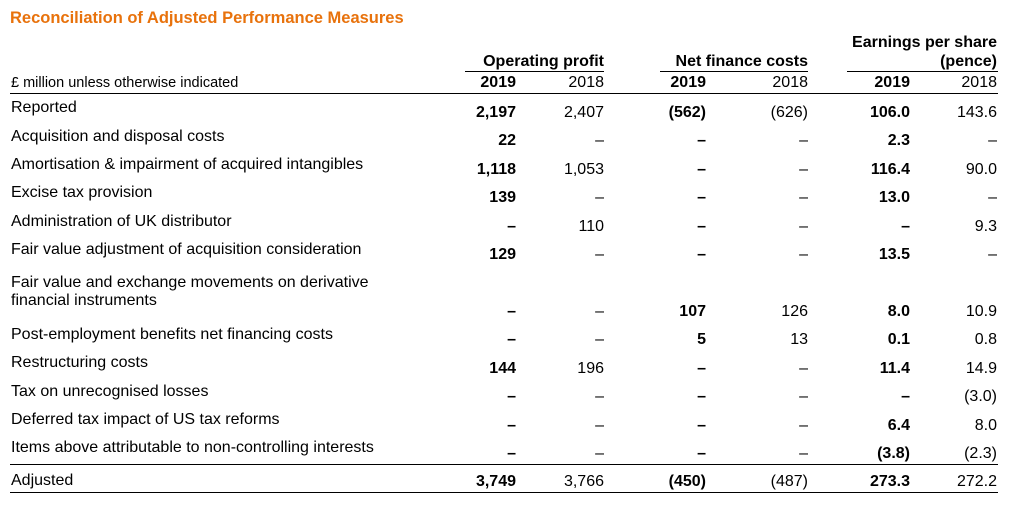 This screenshot has width=1018, height=515. I want to click on row-label-adjusted: Adjusted, so click(42, 480).